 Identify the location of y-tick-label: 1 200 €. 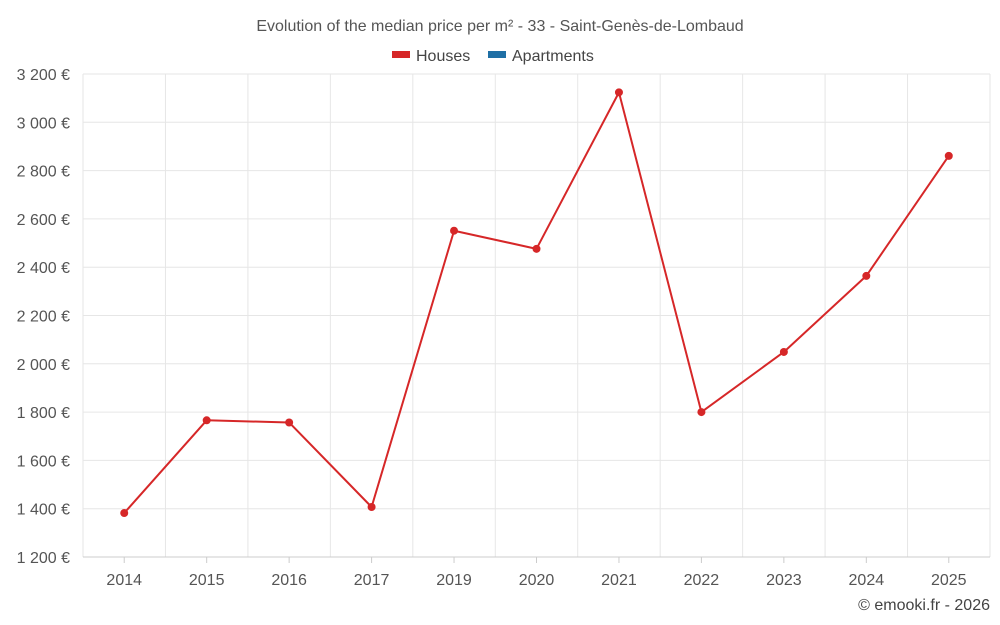
(43, 558).